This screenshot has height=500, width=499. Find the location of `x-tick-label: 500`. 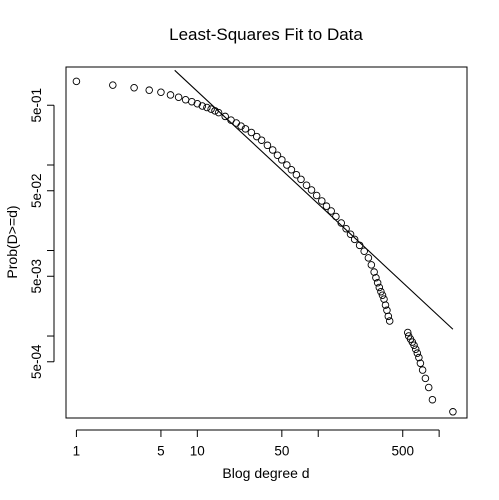

x-tick-label: 500 is located at coordinates (402, 451).